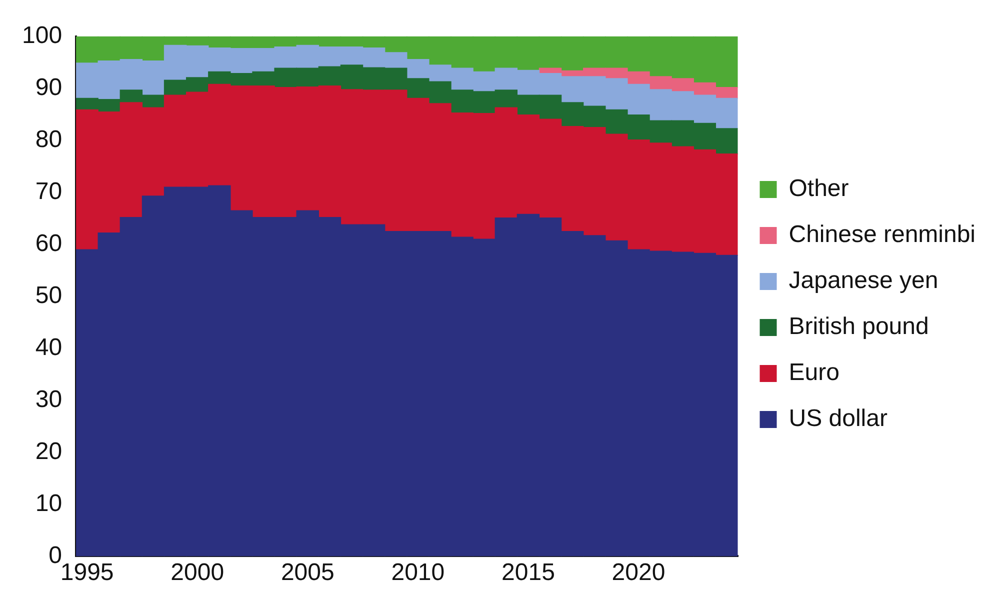  What do you see at coordinates (48, 295) in the screenshot?
I see `y-tick-label: 50` at bounding box center [48, 295].